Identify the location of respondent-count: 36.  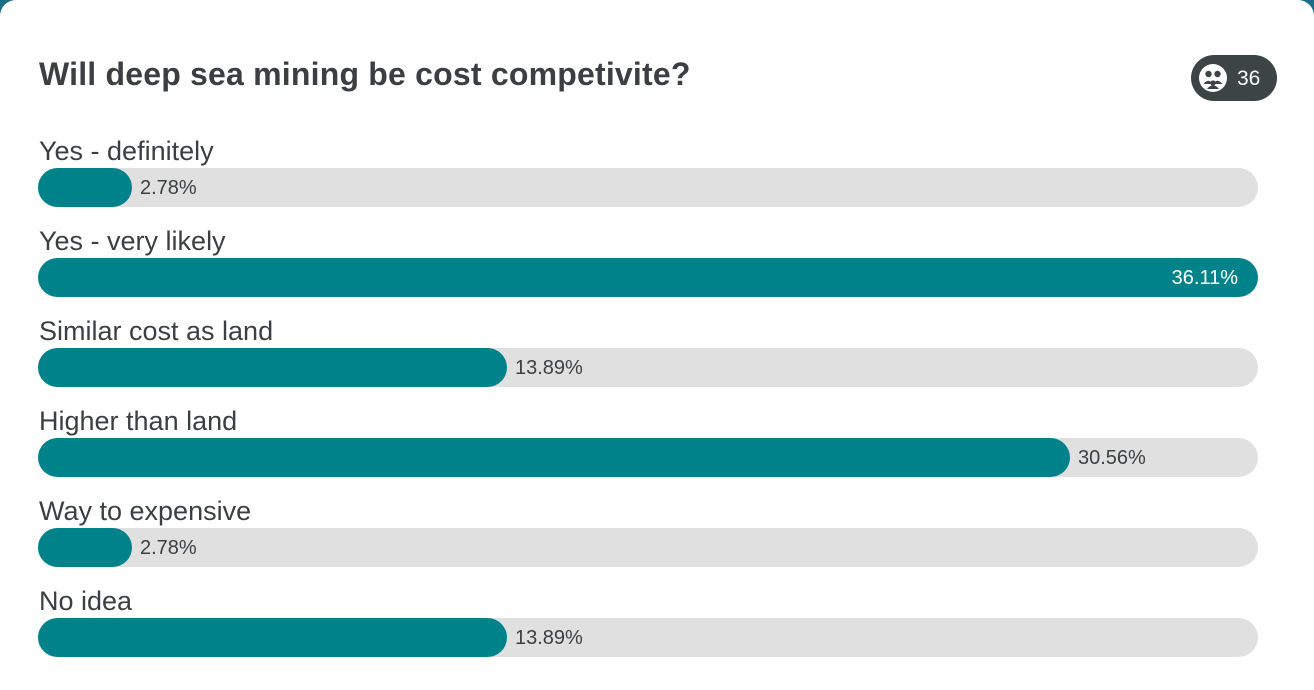
(1249, 78).